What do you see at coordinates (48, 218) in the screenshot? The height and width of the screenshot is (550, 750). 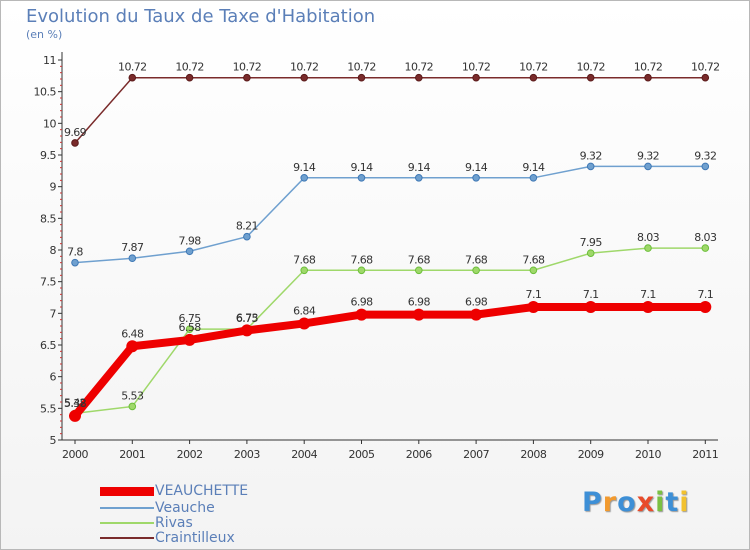 I see `y-tick-label: 8.5` at bounding box center [48, 218].